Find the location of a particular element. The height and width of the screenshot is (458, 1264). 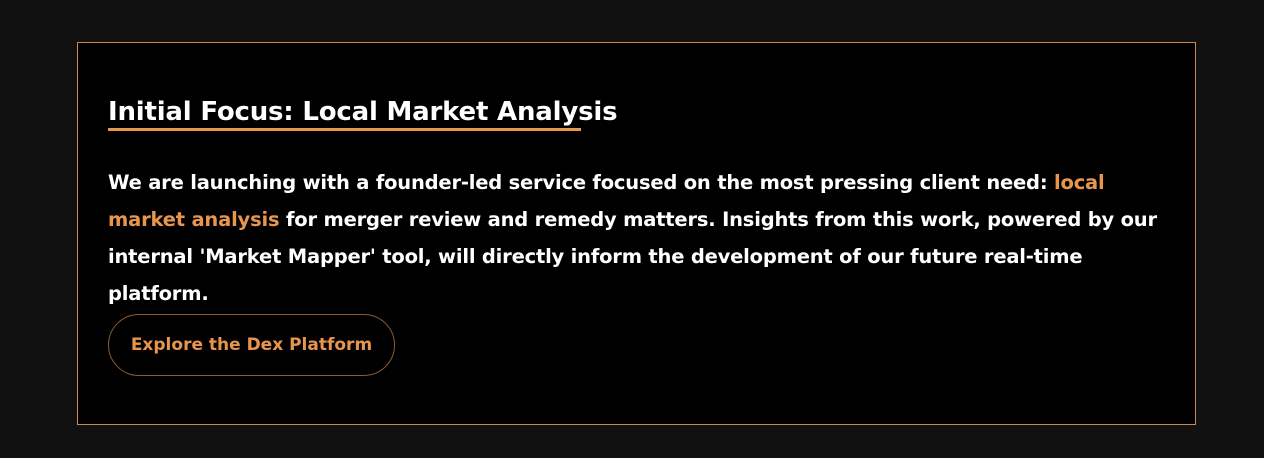

section-heading: Initial Focus: Local Market Analysis is located at coordinates (363, 112).